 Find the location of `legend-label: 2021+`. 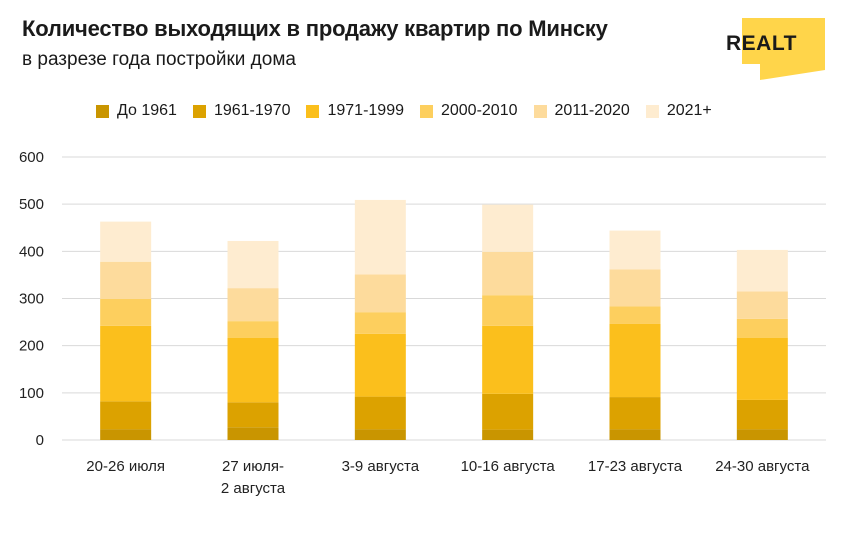

legend-label: 2021+ is located at coordinates (689, 110).